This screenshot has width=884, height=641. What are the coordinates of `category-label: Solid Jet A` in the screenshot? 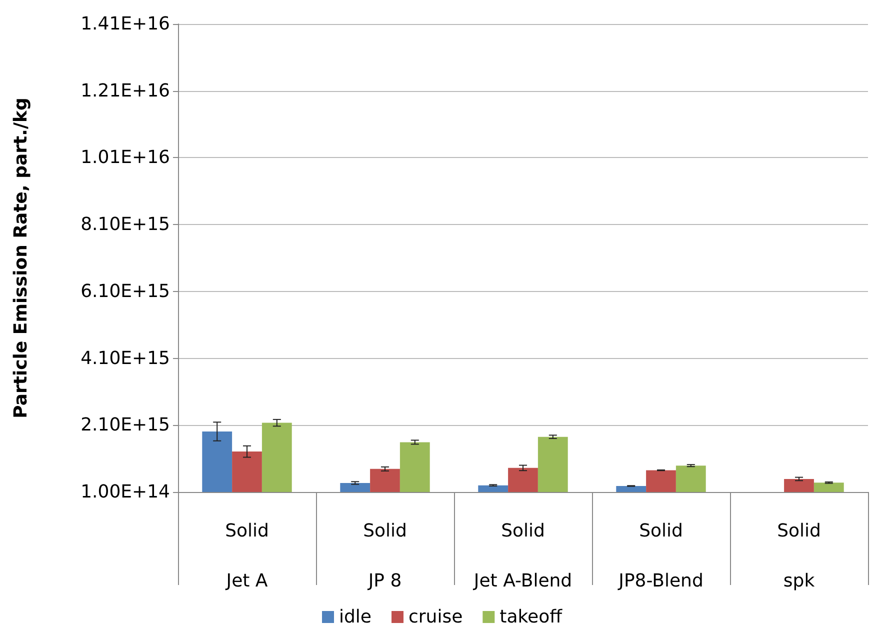 It's located at (247, 556).